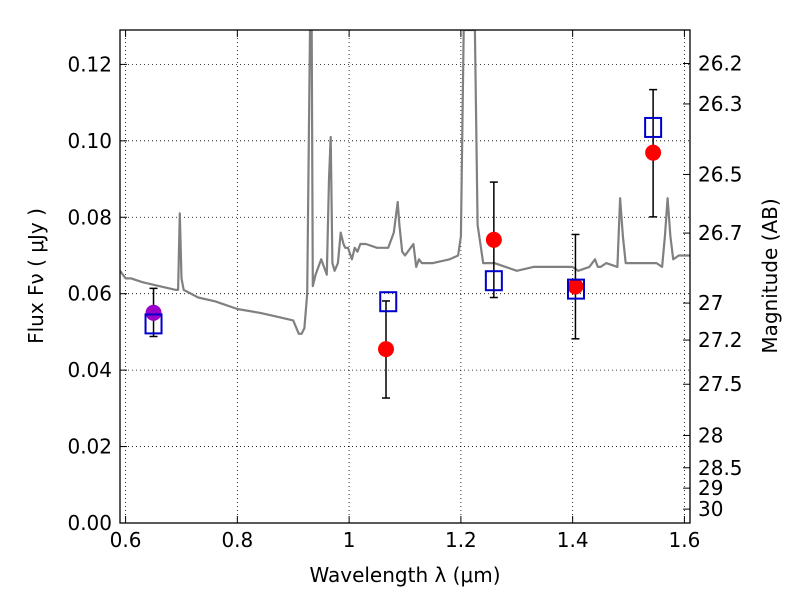 The height and width of the screenshot is (605, 800). What do you see at coordinates (461, 540) in the screenshot?
I see `x-tick-label: 1.2` at bounding box center [461, 540].